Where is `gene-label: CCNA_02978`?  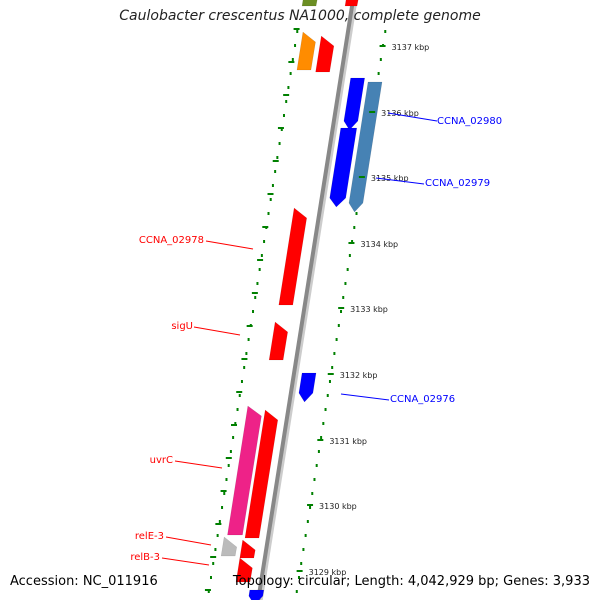 gene-label: CCNA_02978 is located at coordinates (171, 240).